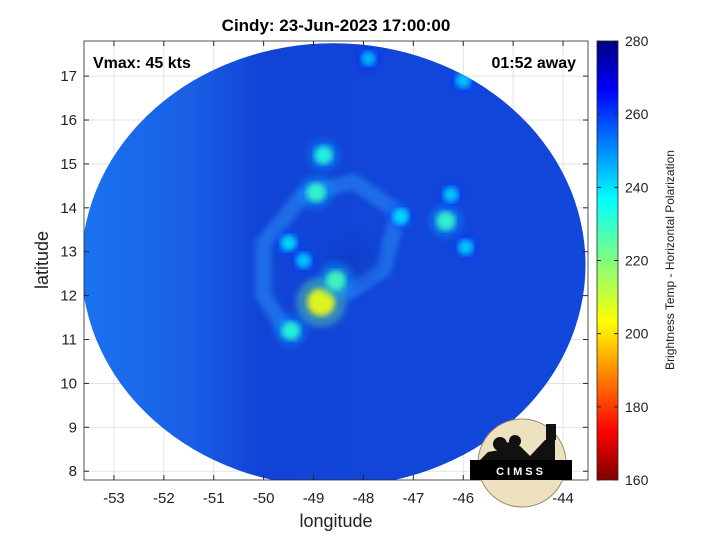  What do you see at coordinates (414, 498) in the screenshot?
I see `x-tick-label: -47` at bounding box center [414, 498].